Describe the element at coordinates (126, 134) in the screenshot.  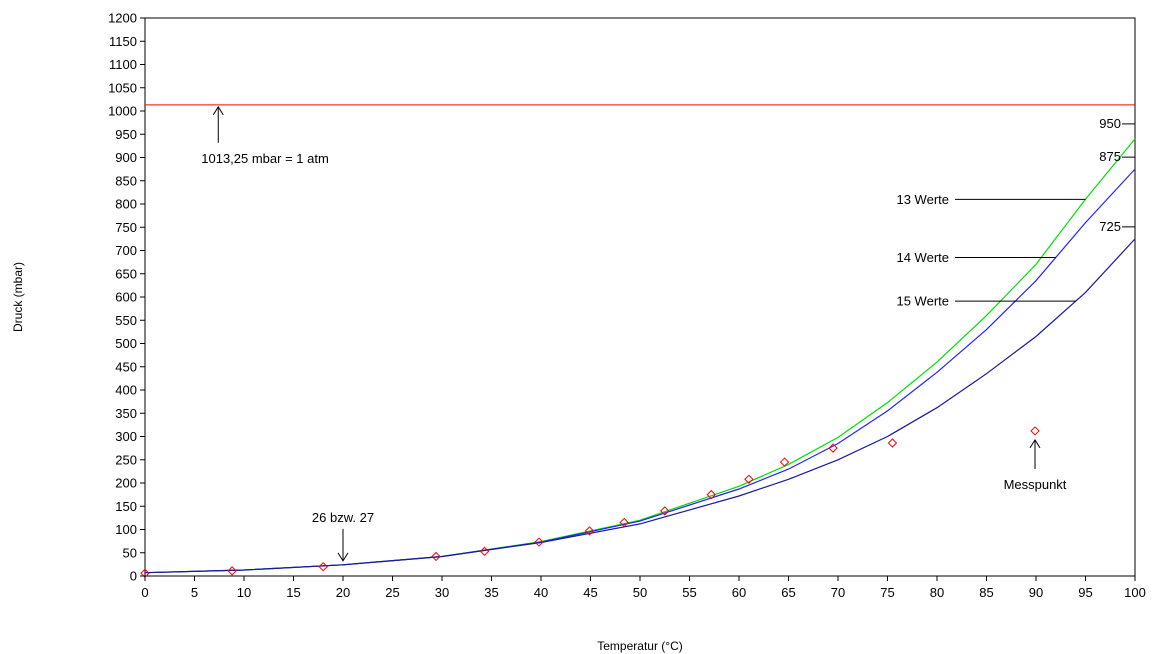
I see `y-tick-label: 950` at that location.